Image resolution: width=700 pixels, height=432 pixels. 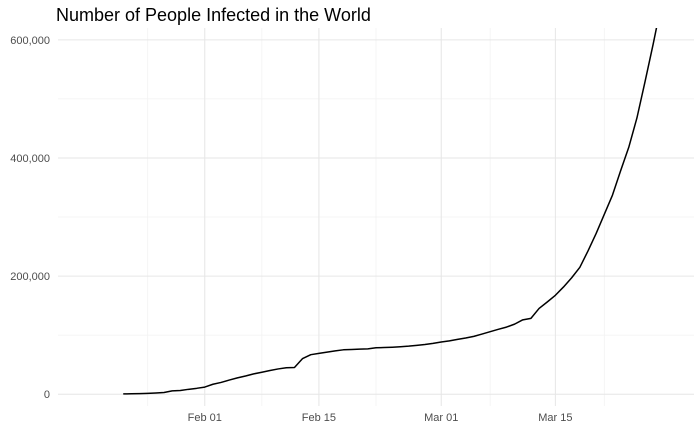 What do you see at coordinates (441, 418) in the screenshot?
I see `x-tick-label: Mar 01` at bounding box center [441, 418].